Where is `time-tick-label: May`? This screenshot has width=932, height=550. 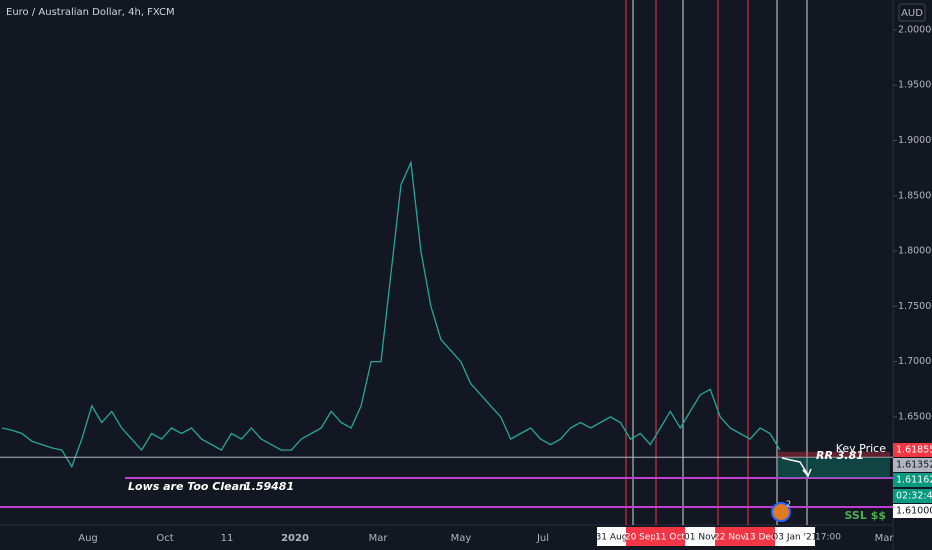
time-tick-label: May is located at coordinates (461, 538).